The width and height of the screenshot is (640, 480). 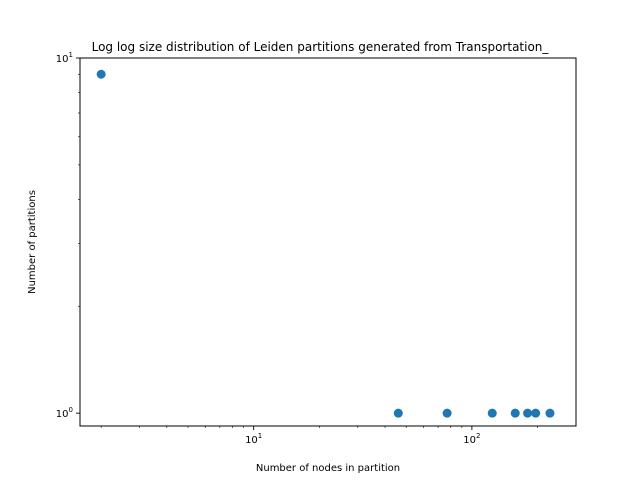 I want to click on x-tick-label: 10¹, so click(x=253, y=439).